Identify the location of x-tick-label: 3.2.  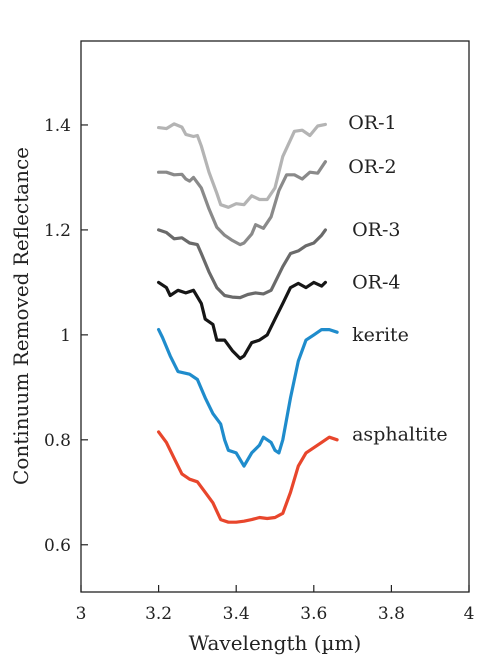
(158, 614).